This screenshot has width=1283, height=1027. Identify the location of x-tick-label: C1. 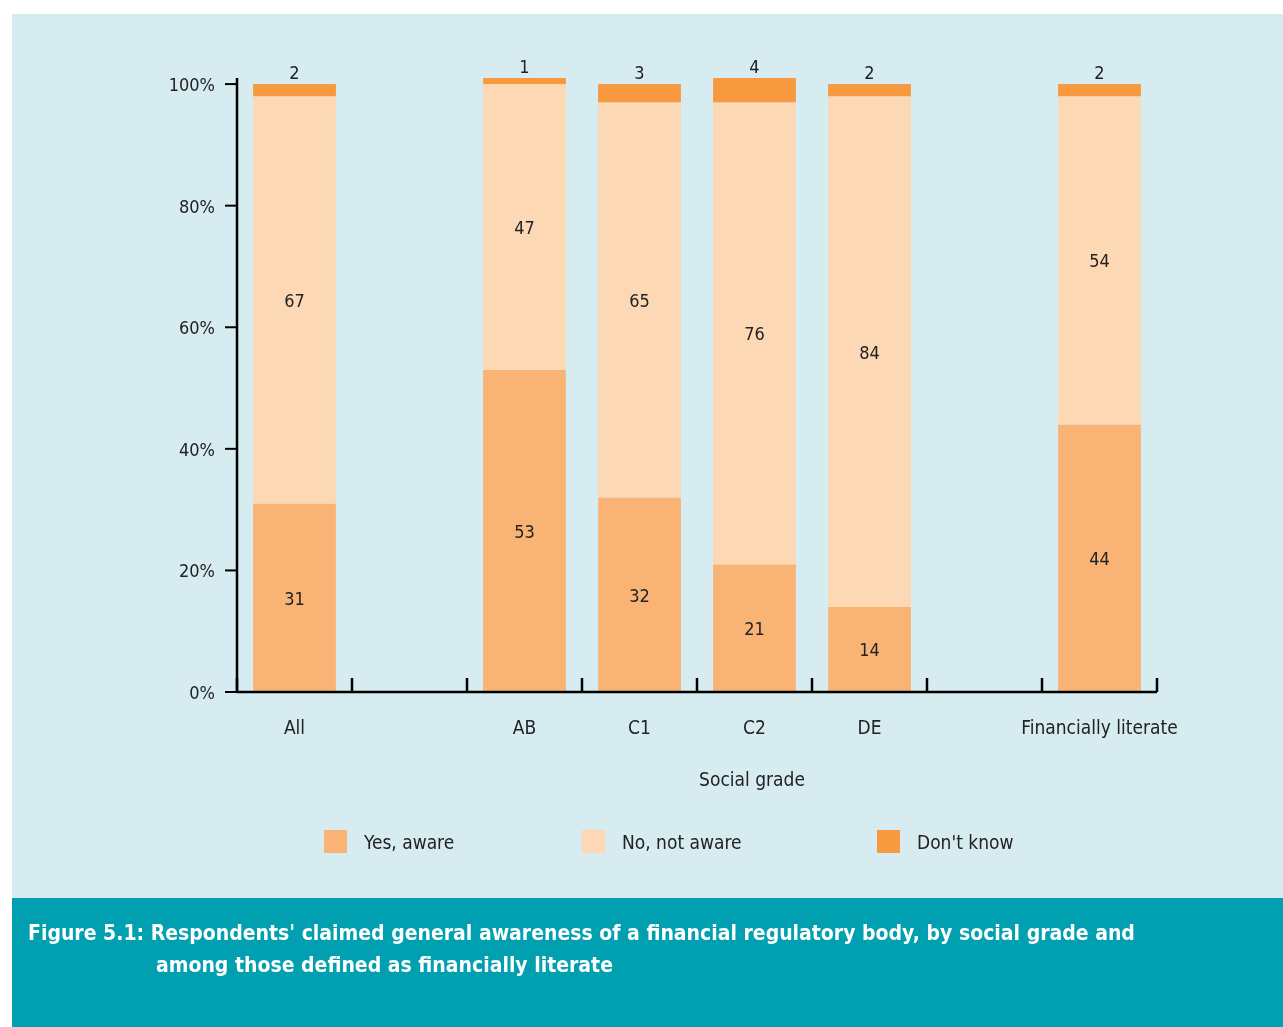
(639, 727).